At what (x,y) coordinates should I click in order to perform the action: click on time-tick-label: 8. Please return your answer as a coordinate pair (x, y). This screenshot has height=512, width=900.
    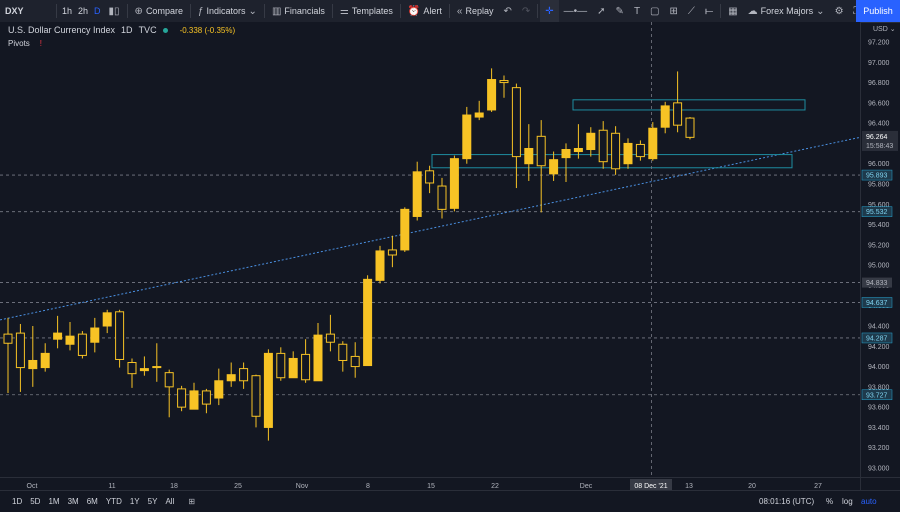
    Looking at the image, I should click on (368, 486).